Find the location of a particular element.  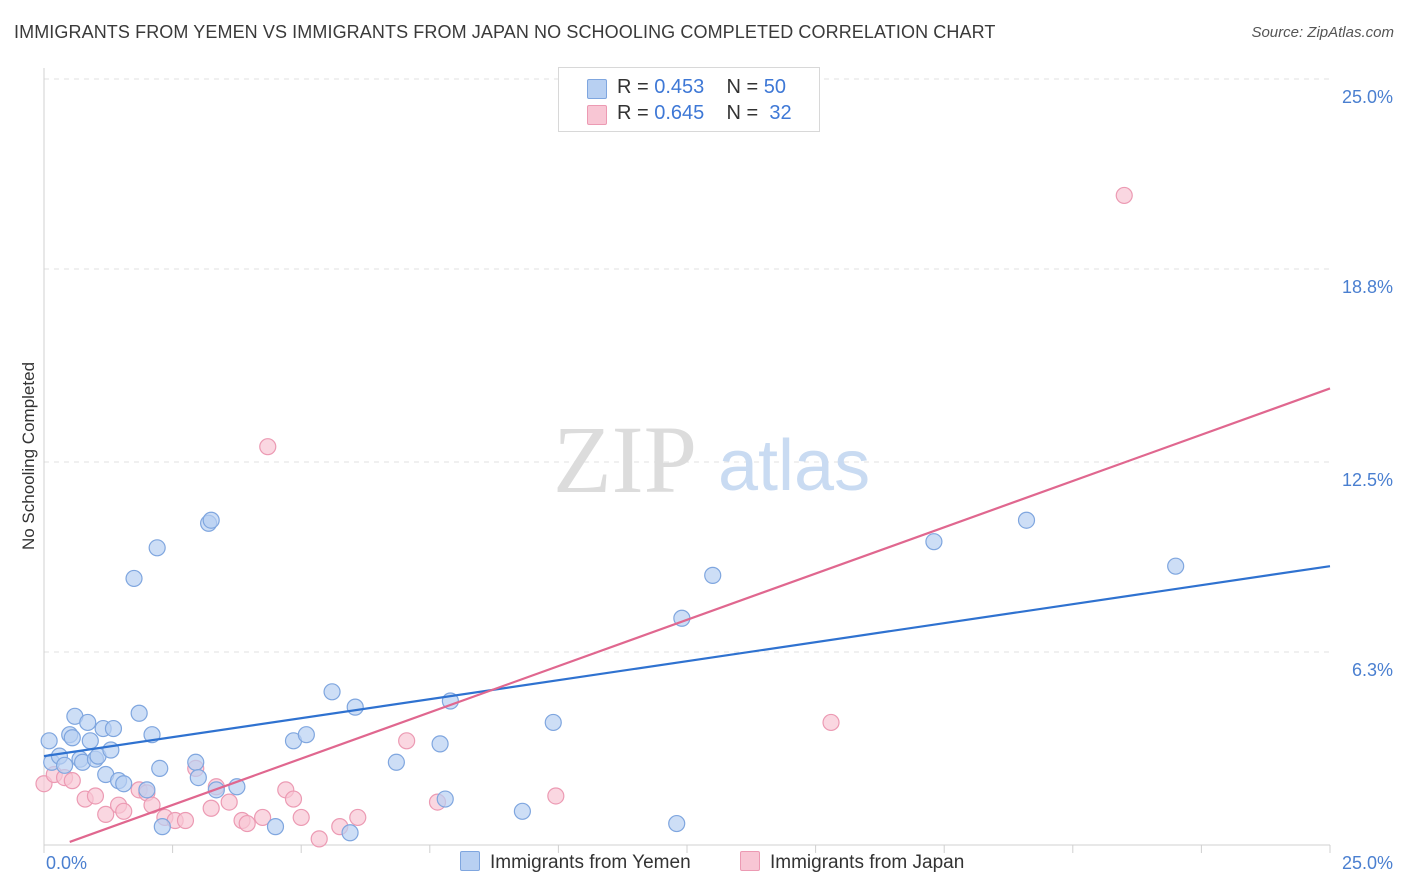

legend-japan-n-value: 32 is located at coordinates (780, 113).